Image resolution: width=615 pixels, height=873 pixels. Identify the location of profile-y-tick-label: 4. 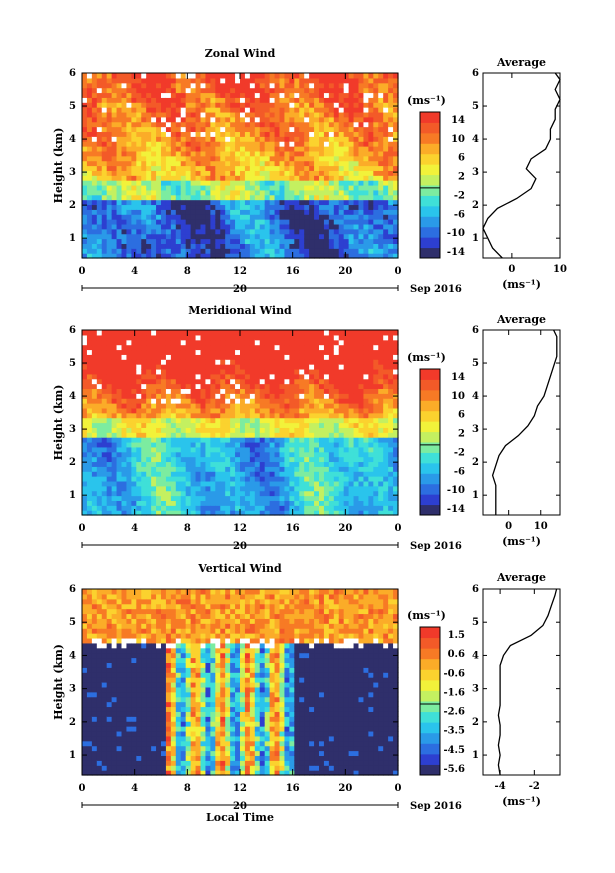
(475, 139).